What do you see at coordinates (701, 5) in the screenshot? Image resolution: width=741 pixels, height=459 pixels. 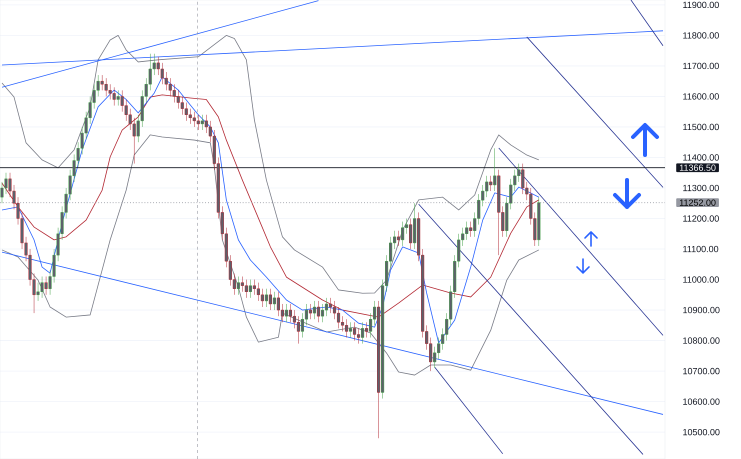 I see `y-tick-label: 11900.00` at bounding box center [701, 5].